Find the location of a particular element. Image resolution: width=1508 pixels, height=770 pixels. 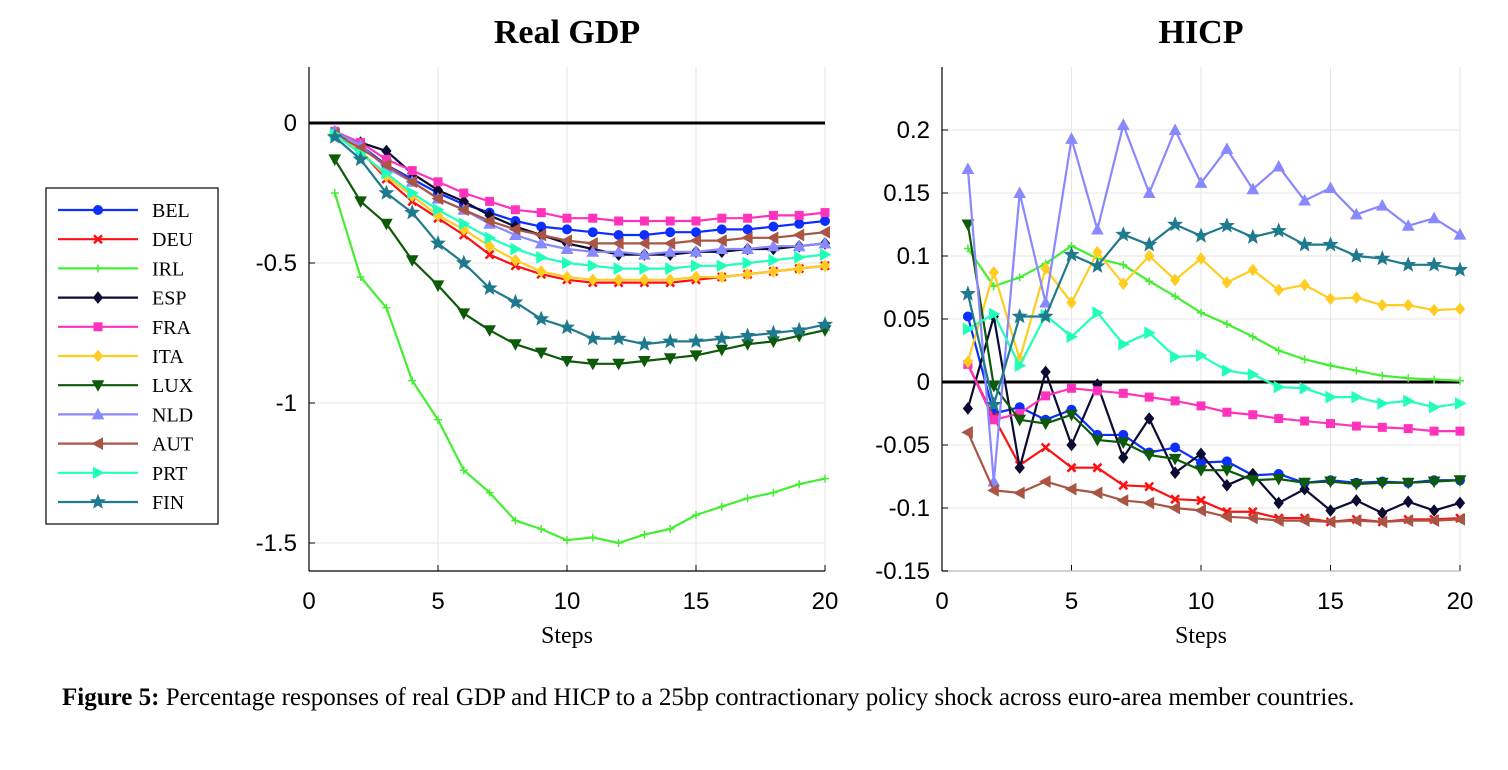

data-point-deu is located at coordinates (1071, 467).